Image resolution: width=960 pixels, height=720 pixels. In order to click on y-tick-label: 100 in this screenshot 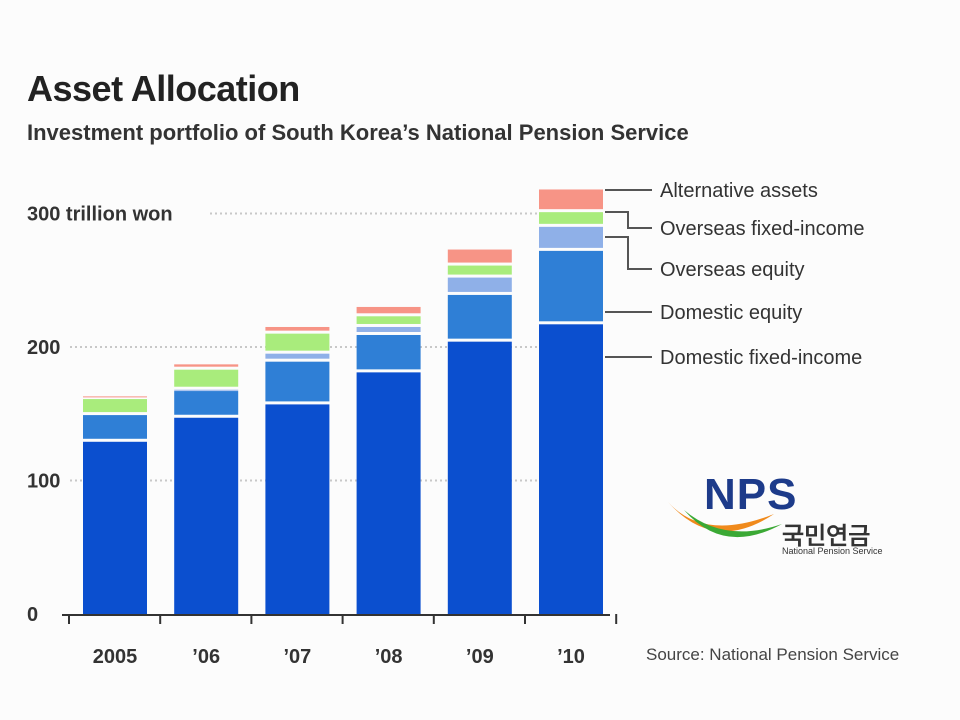, I will do `click(43, 482)`.